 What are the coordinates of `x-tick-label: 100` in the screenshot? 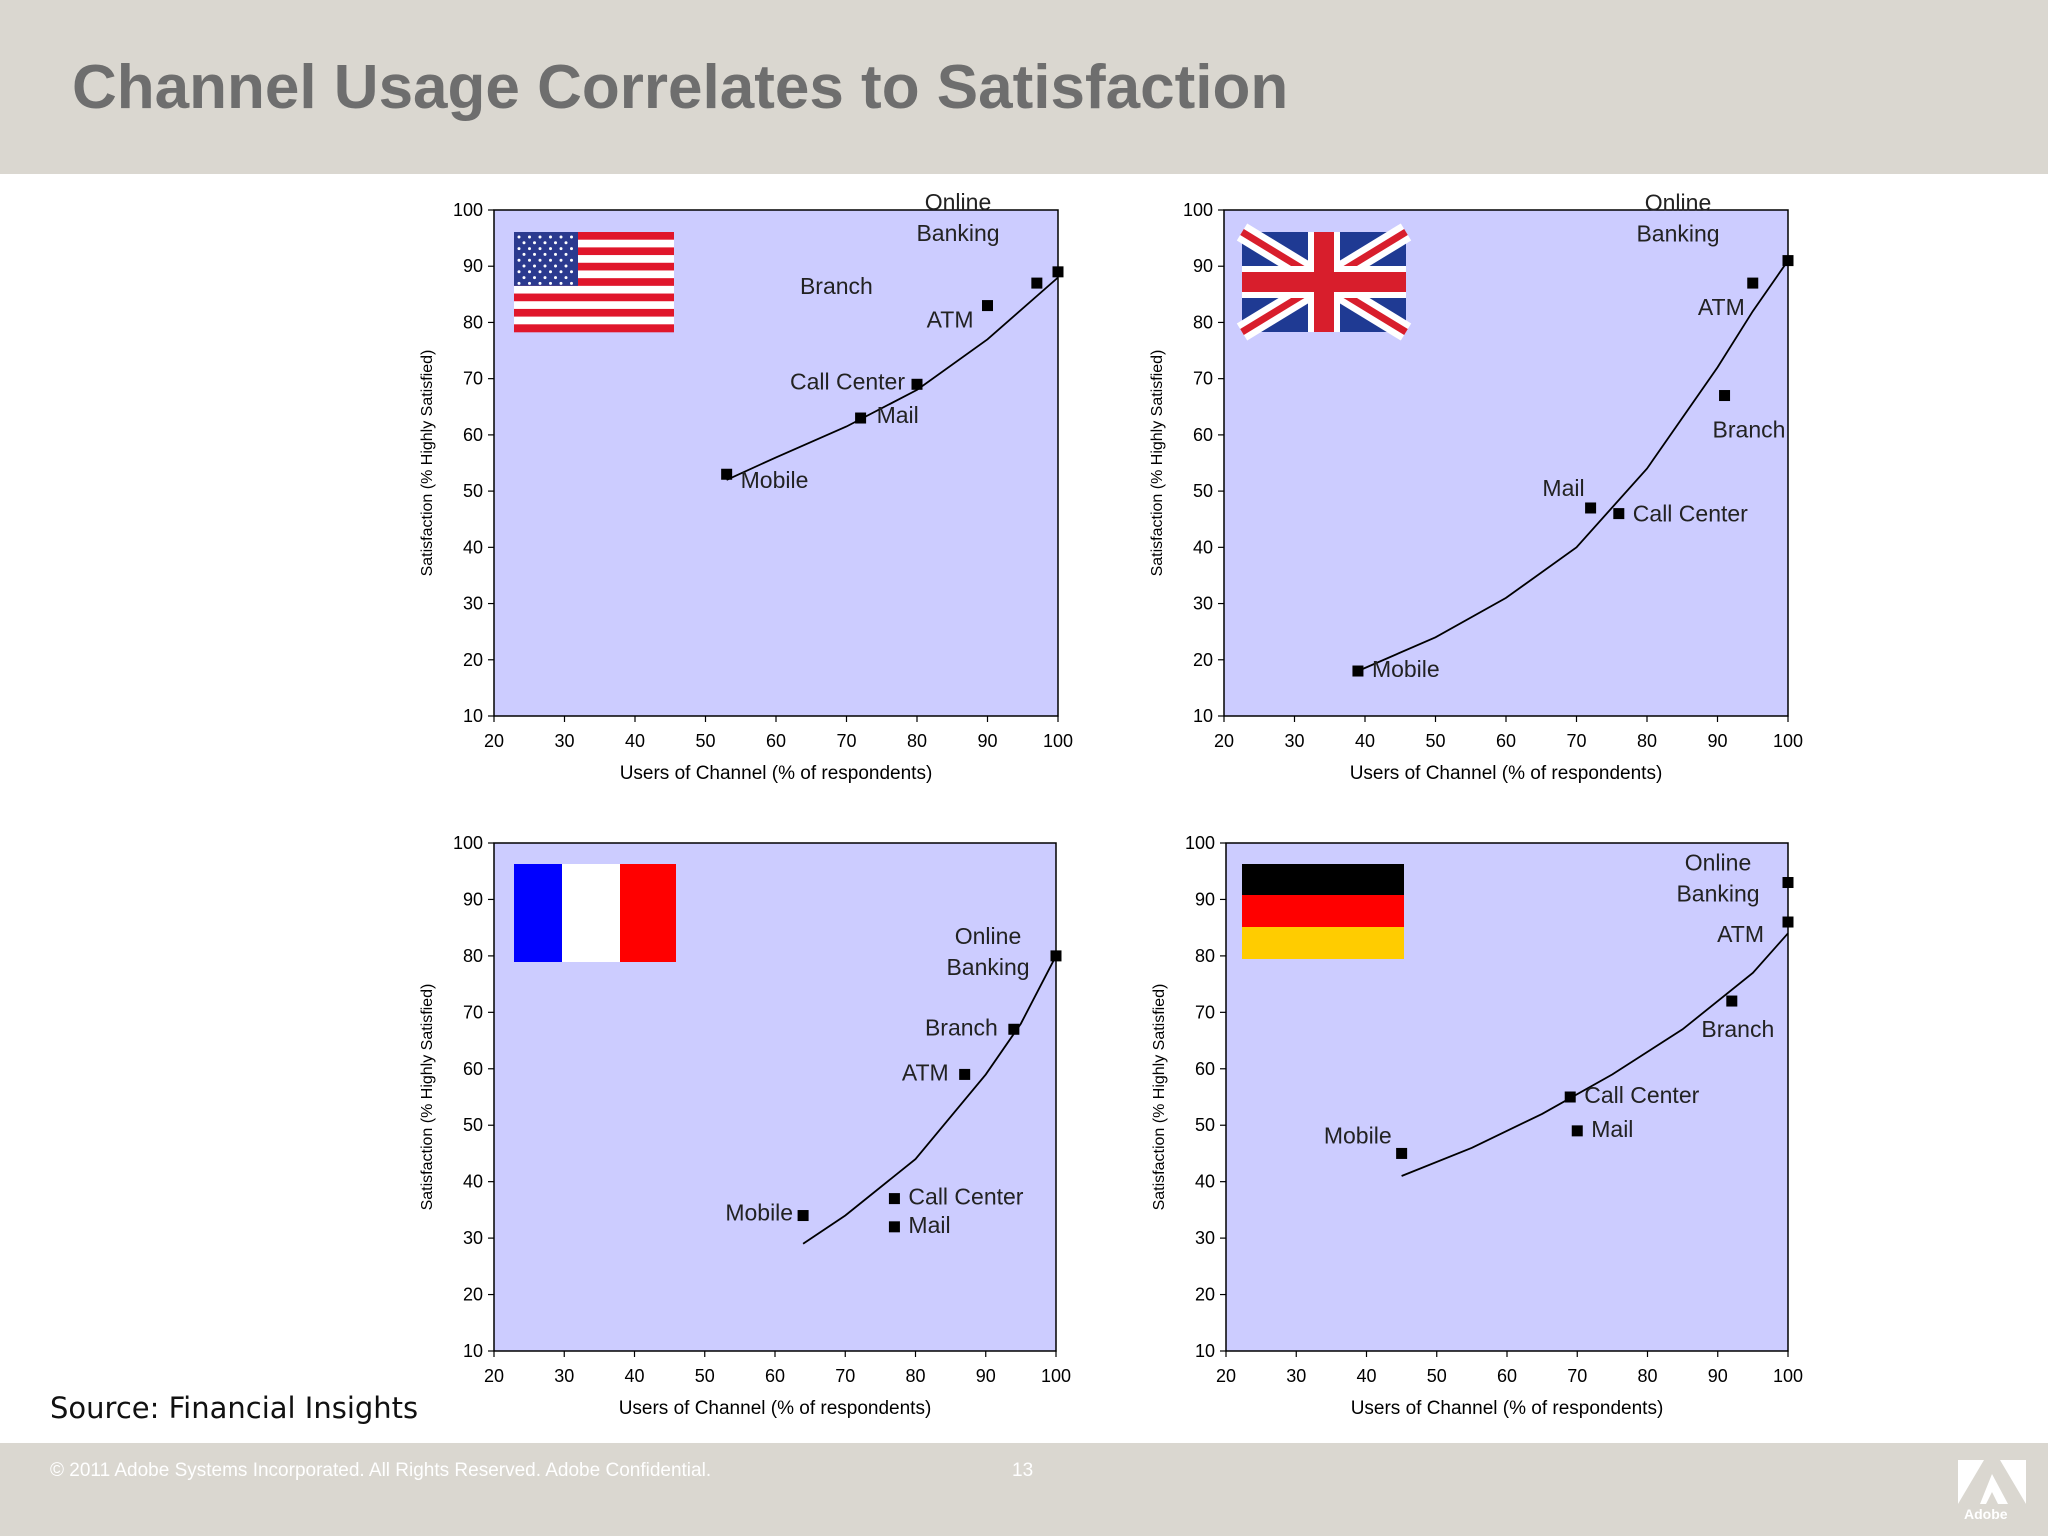 It's located at (1788, 741).